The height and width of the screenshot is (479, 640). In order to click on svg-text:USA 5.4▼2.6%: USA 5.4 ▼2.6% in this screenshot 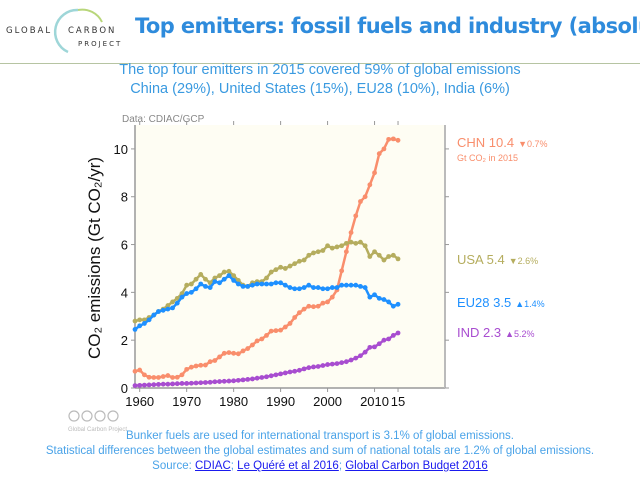, I will do `click(497, 259)`.